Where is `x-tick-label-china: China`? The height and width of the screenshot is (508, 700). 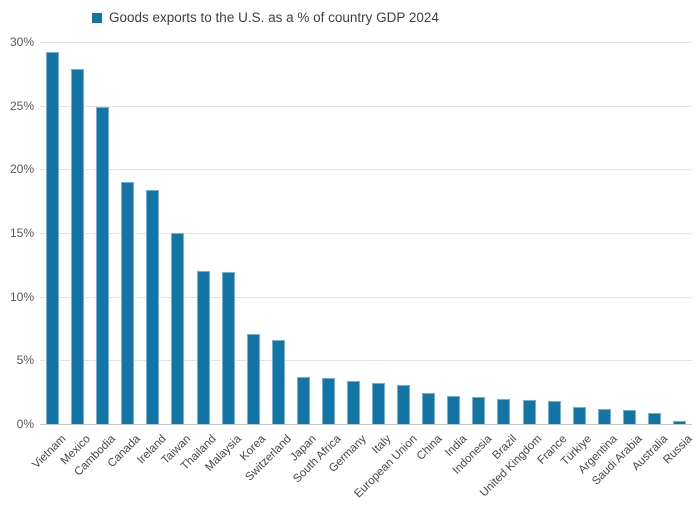
x-tick-label-china: China is located at coordinates (429, 448).